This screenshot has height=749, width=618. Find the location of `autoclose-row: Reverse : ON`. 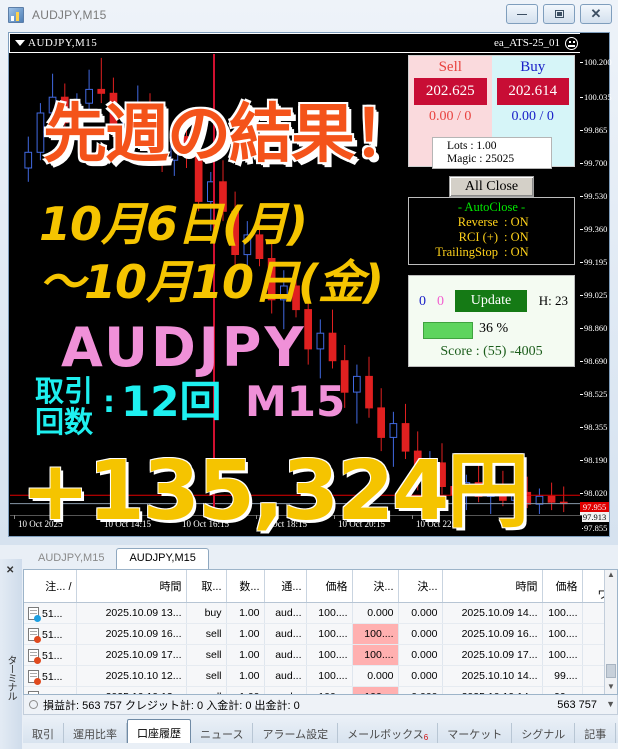

autoclose-row: Reverse : ON is located at coordinates (491, 222).